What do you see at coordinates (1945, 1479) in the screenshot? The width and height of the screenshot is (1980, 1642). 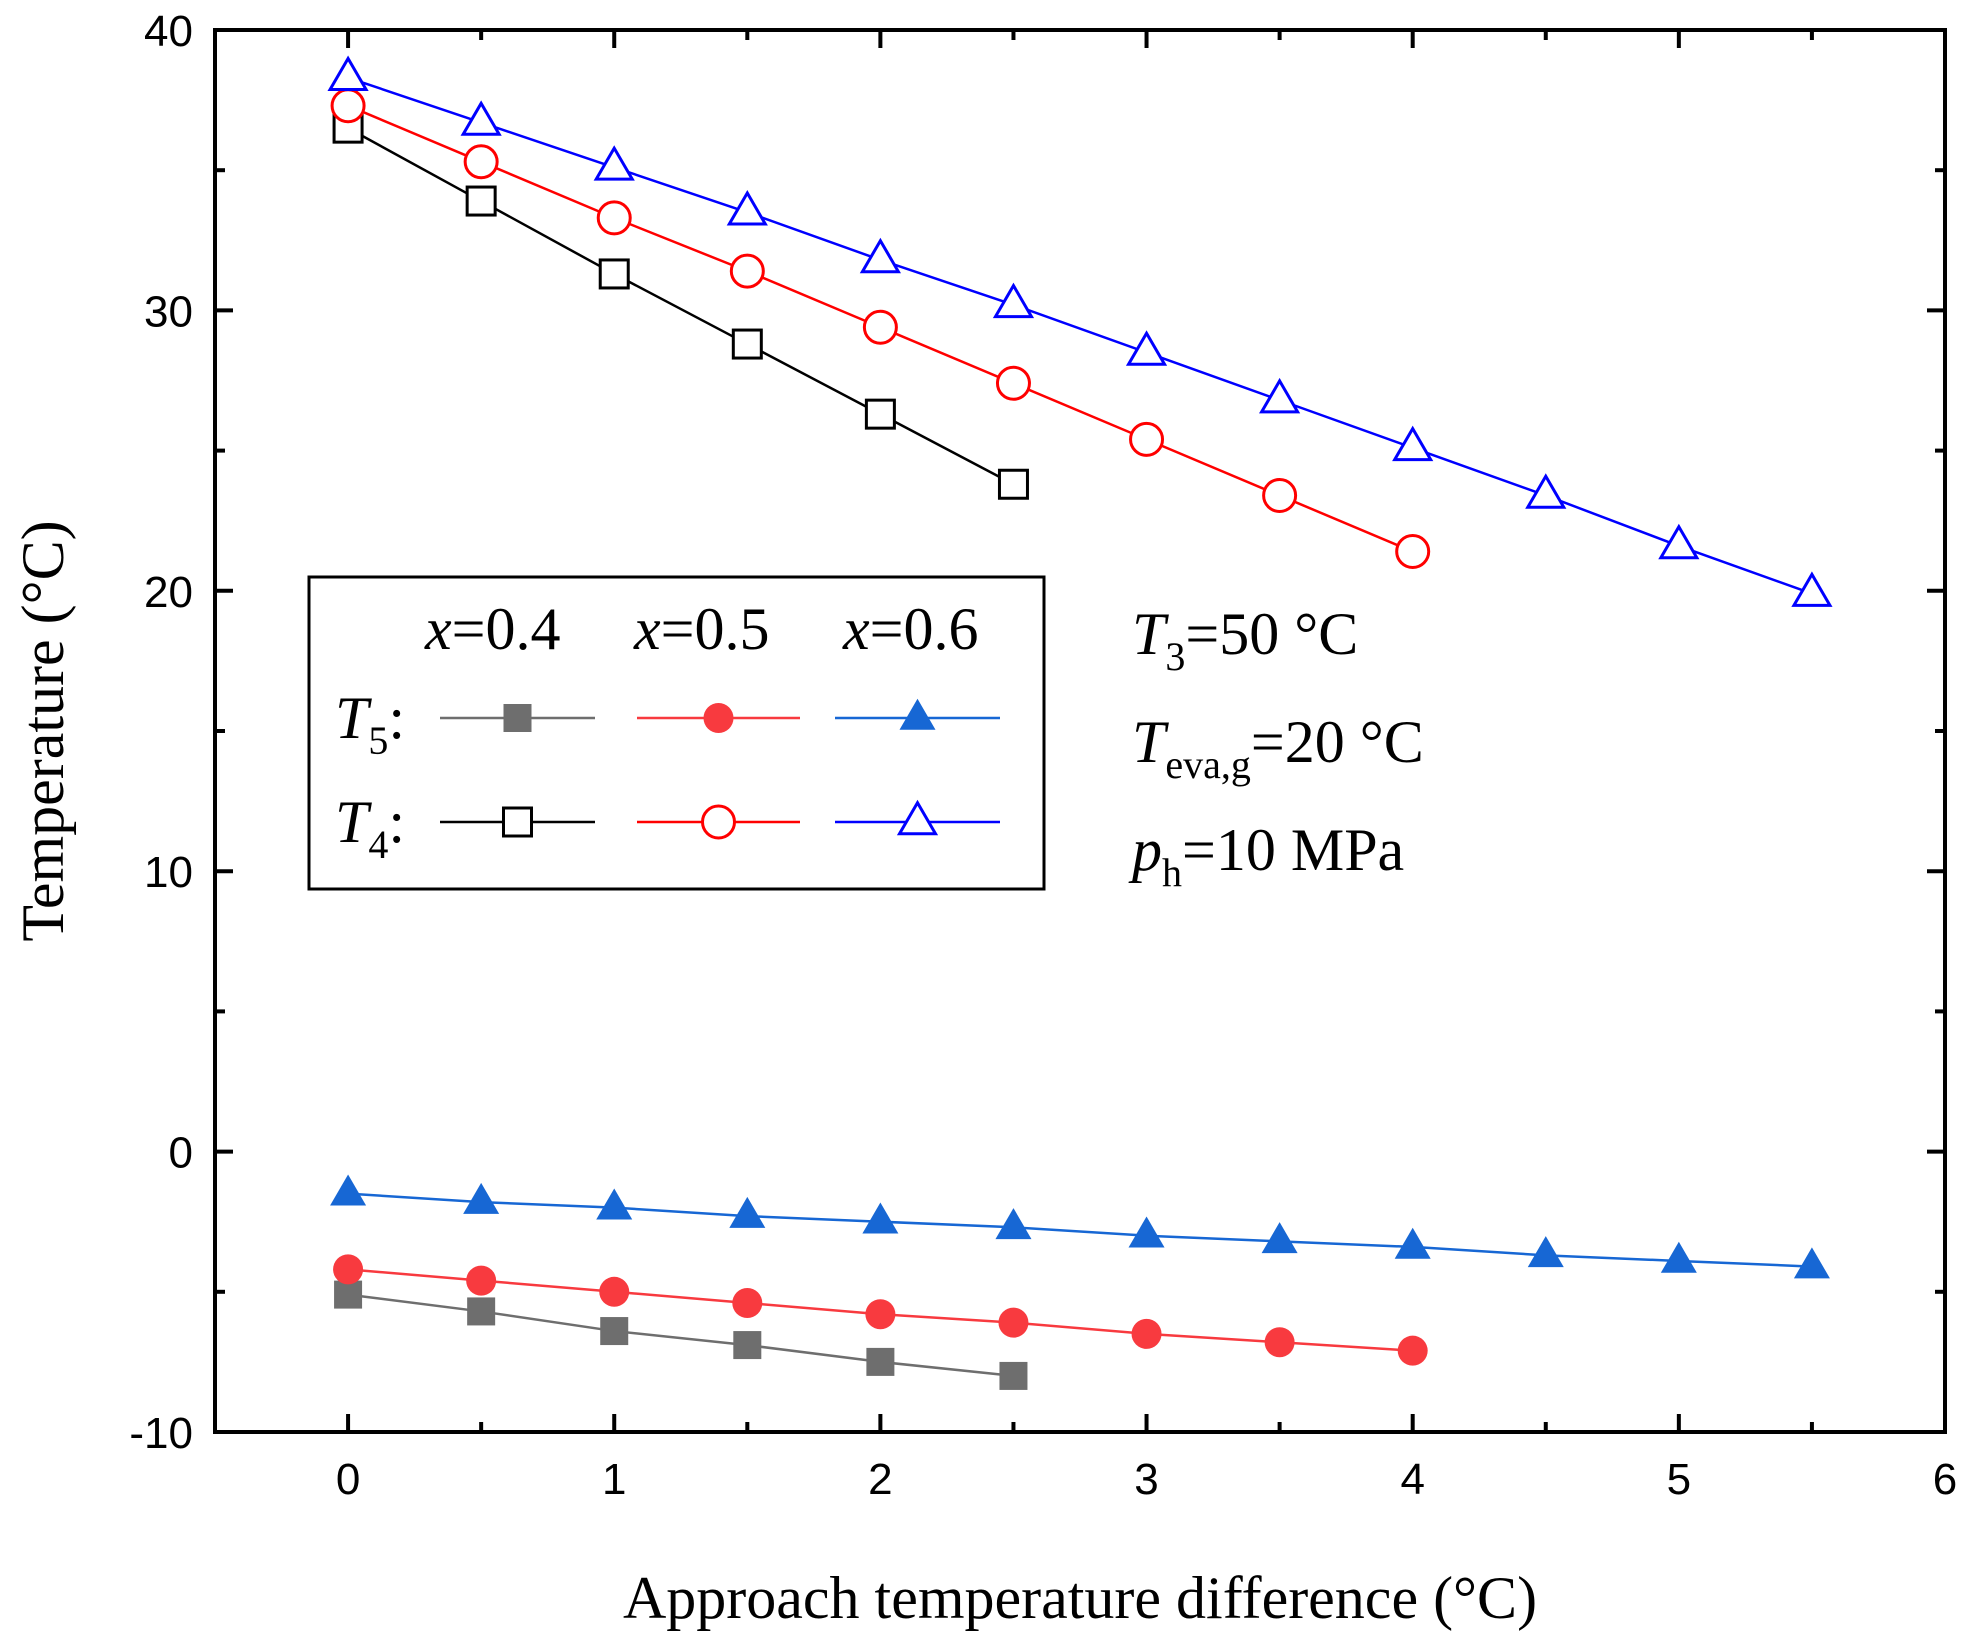 I see `x-tick-label: 6` at bounding box center [1945, 1479].